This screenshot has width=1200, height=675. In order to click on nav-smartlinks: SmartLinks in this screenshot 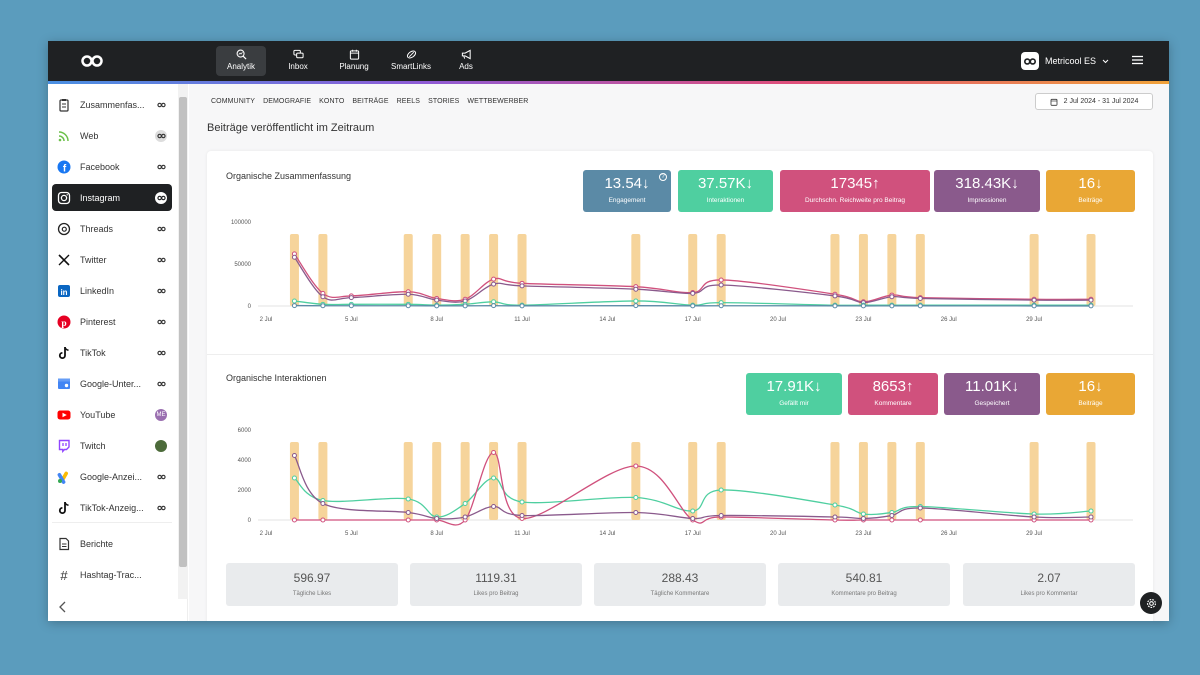, I will do `click(411, 61)`.